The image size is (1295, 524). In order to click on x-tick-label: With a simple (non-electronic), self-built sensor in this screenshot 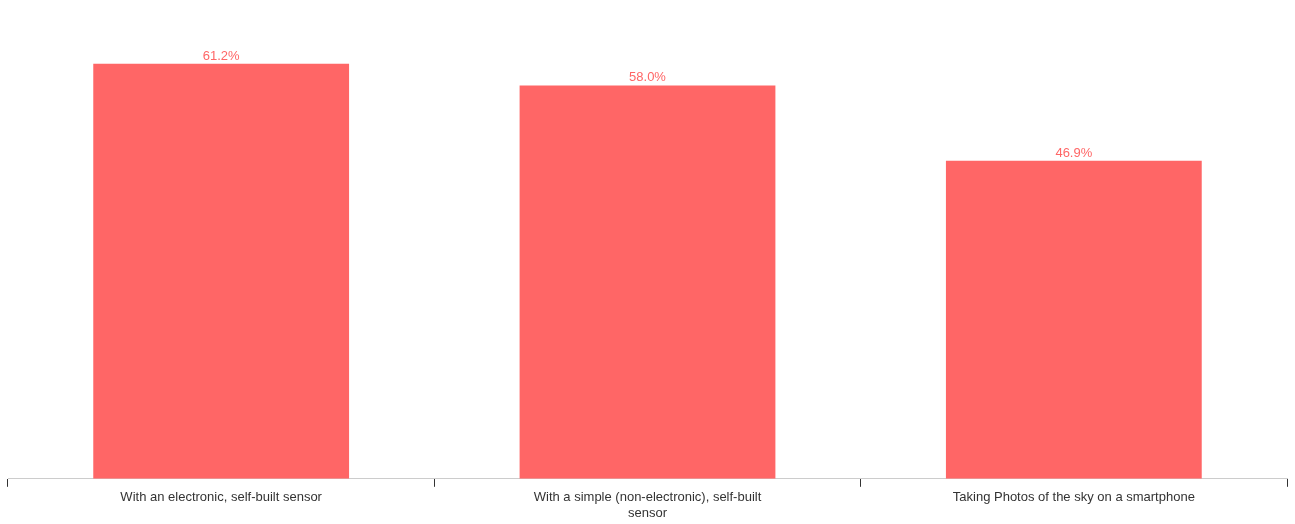, I will do `click(647, 504)`.